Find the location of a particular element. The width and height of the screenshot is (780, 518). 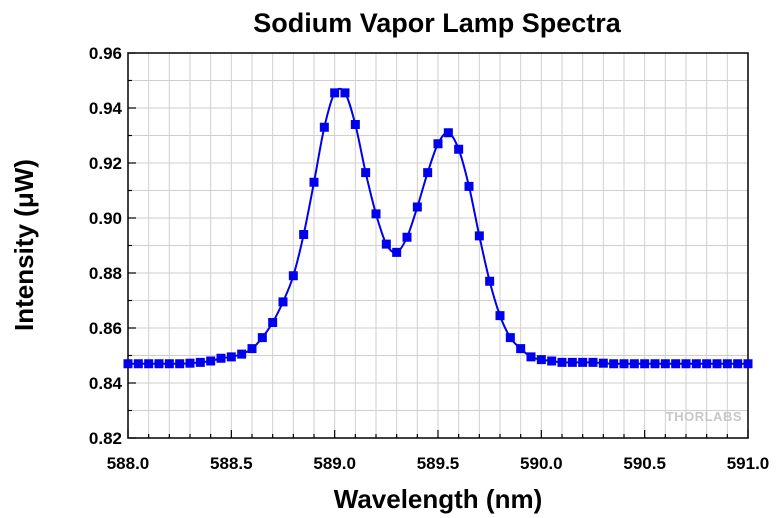

y-tick-labels: 0.82 0.84 0.86 0.88 0.90 0.92 0.94 0.96 is located at coordinates (106, 246).